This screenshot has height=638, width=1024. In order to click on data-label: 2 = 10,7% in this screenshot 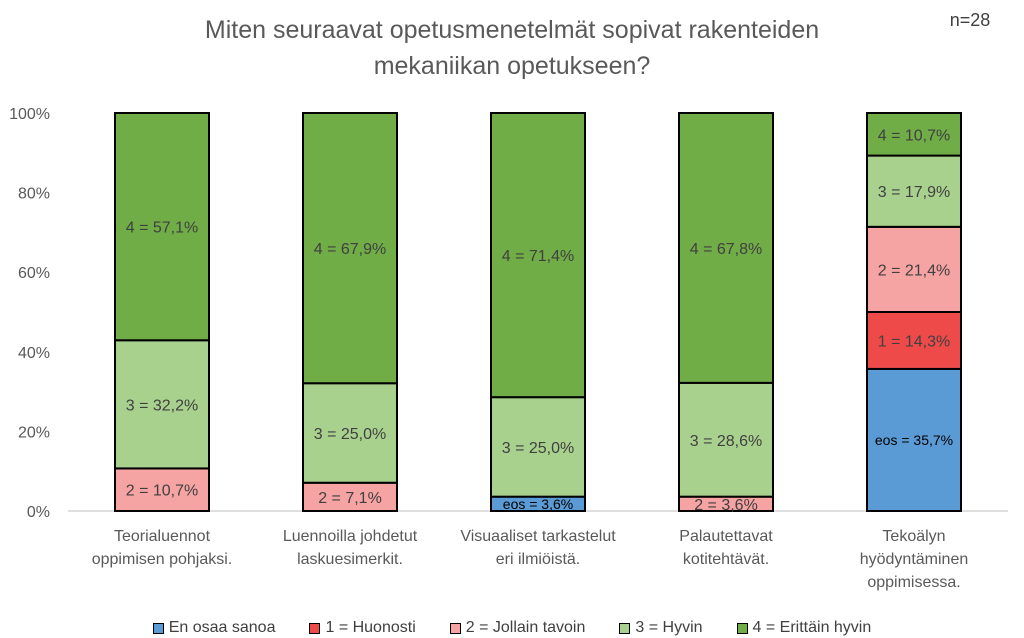, I will do `click(162, 491)`.